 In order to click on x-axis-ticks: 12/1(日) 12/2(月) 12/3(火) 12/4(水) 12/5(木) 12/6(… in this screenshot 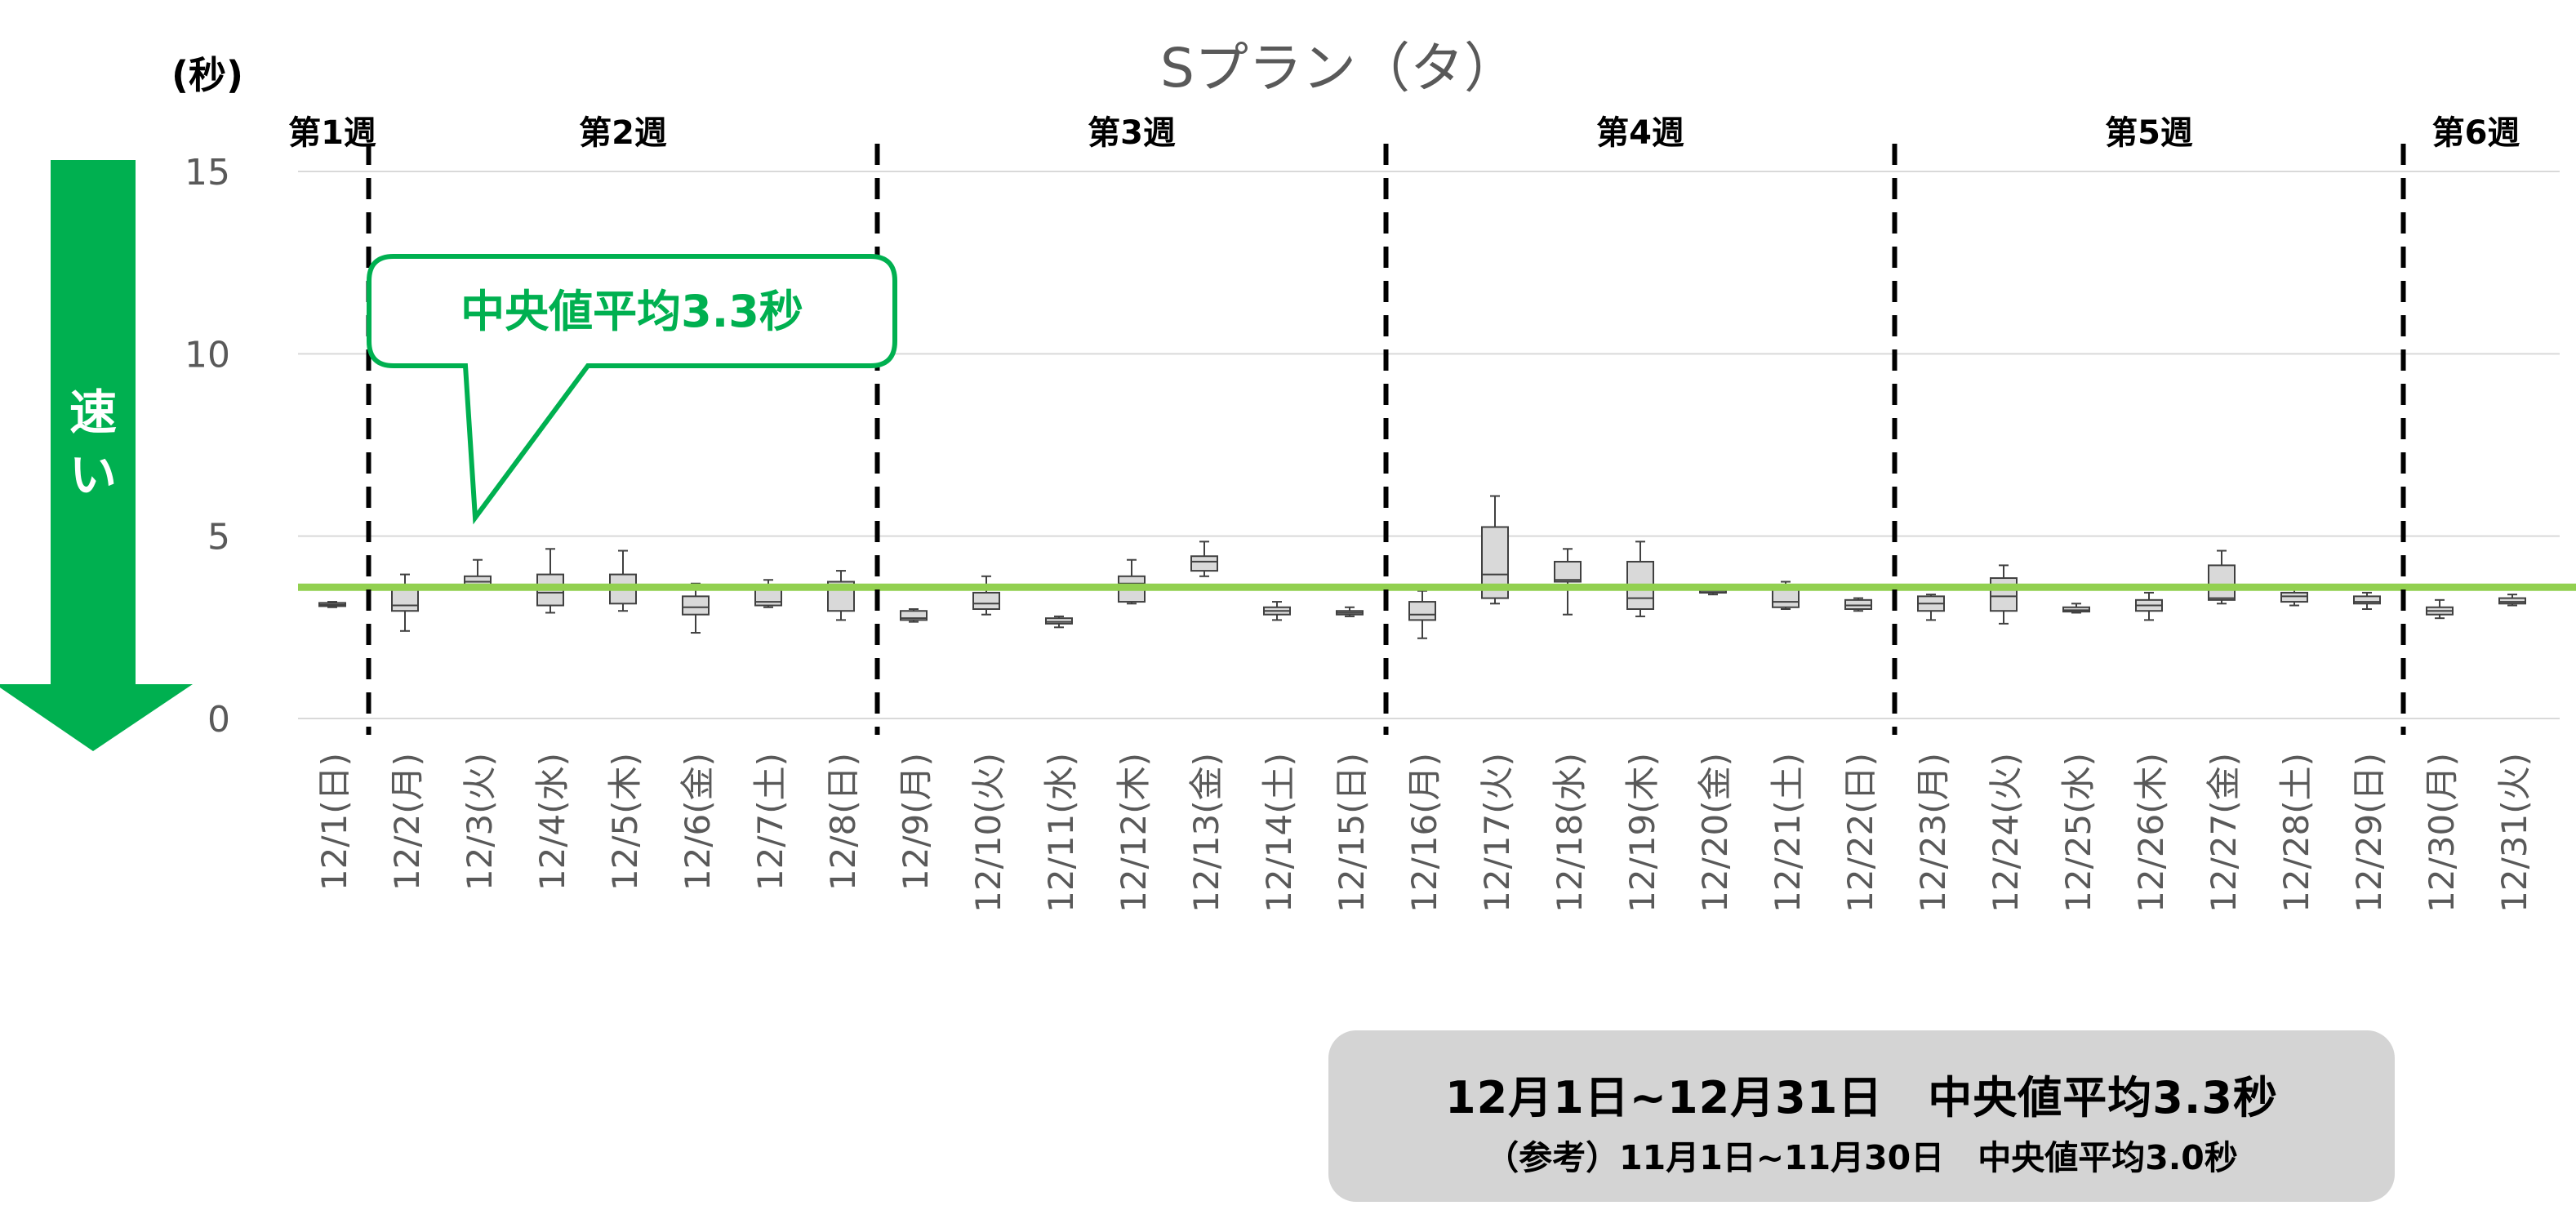, I will do `click(1424, 833)`.